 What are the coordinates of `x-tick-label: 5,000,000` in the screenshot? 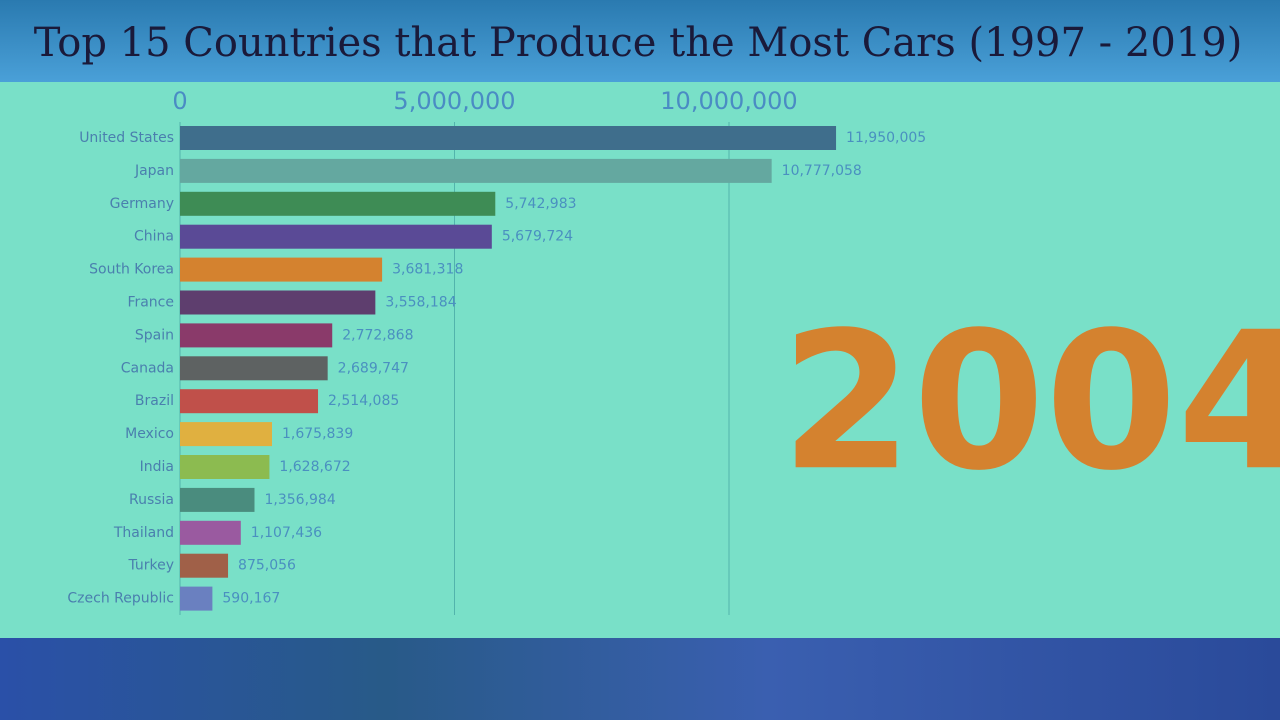 It's located at (454, 101).